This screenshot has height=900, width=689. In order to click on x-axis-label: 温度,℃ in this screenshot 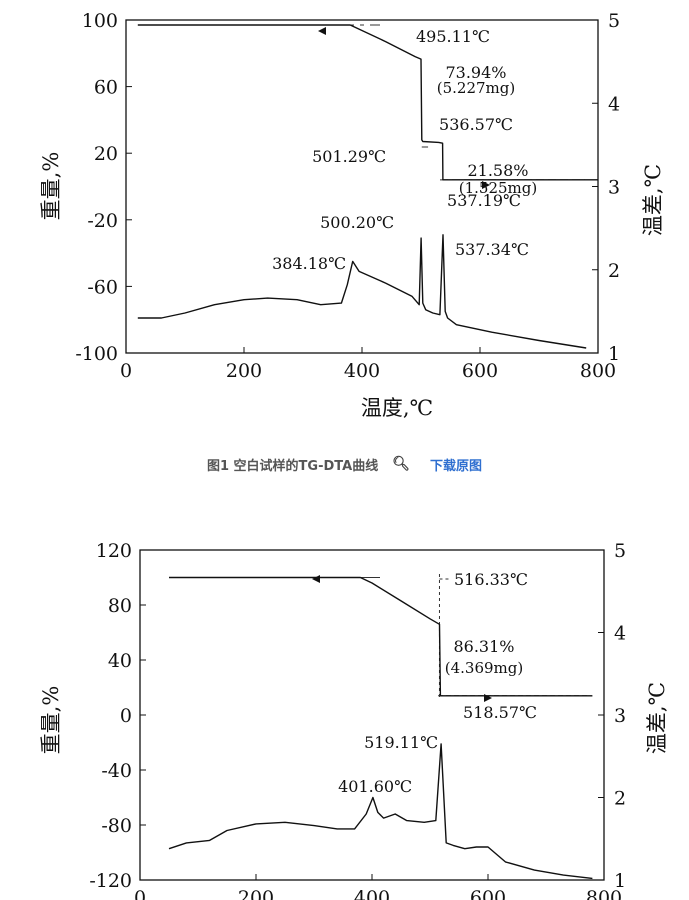, I will do `click(397, 408)`.